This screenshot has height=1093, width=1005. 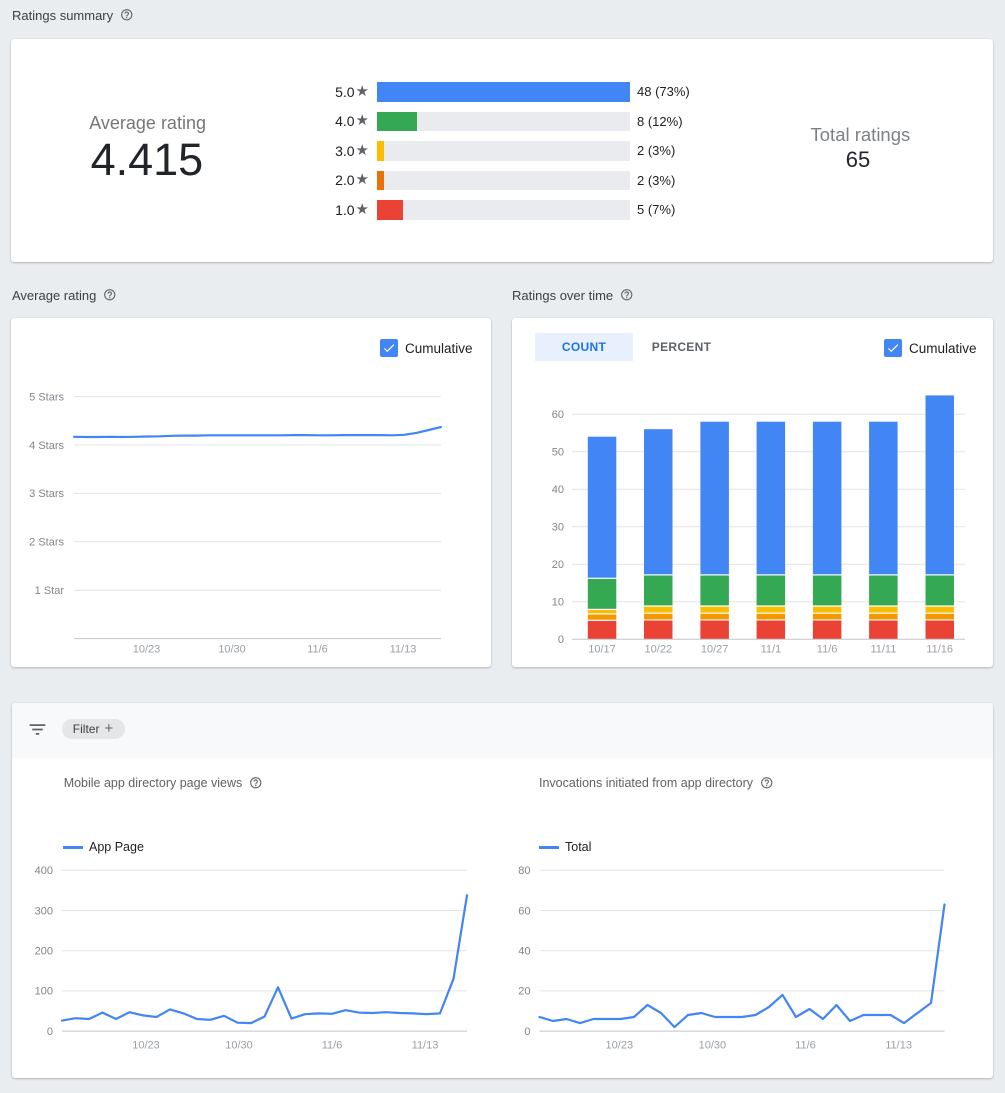 What do you see at coordinates (558, 528) in the screenshot?
I see `svg-text: 30` at bounding box center [558, 528].